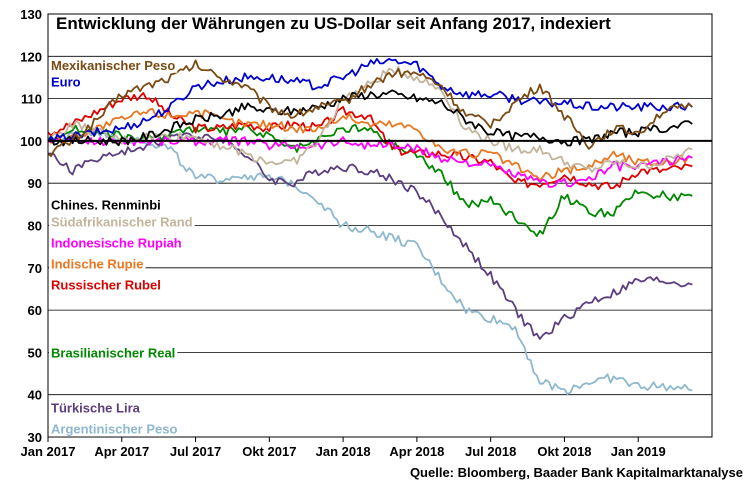 Image resolution: width=750 pixels, height=485 pixels. I want to click on x-tick-label: Apr 2018, so click(416, 451).